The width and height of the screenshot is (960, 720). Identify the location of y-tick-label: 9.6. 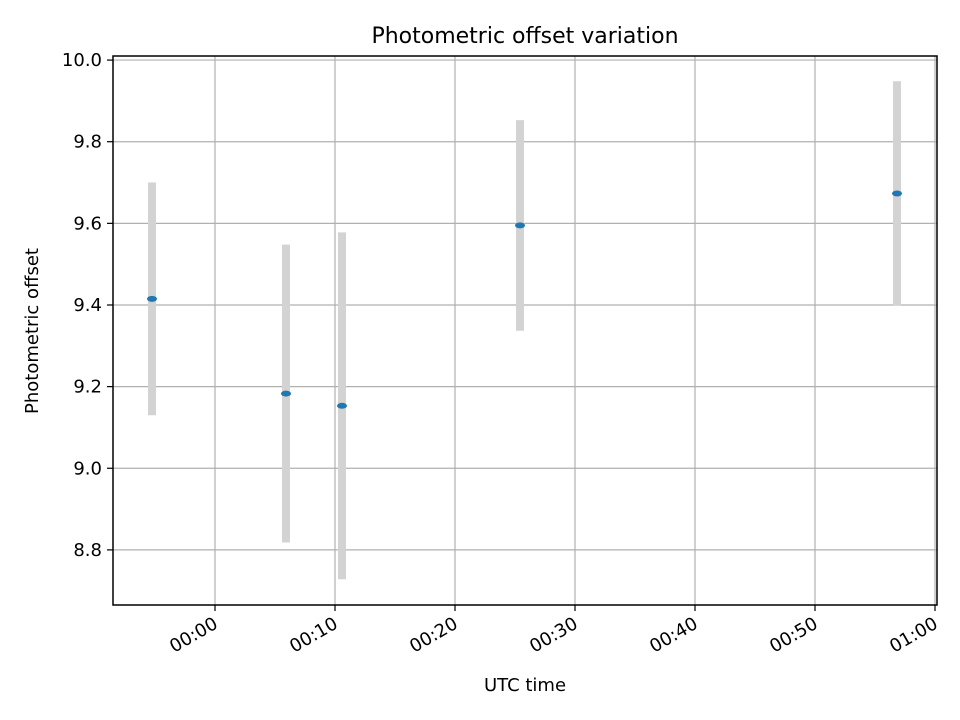
(87, 223).